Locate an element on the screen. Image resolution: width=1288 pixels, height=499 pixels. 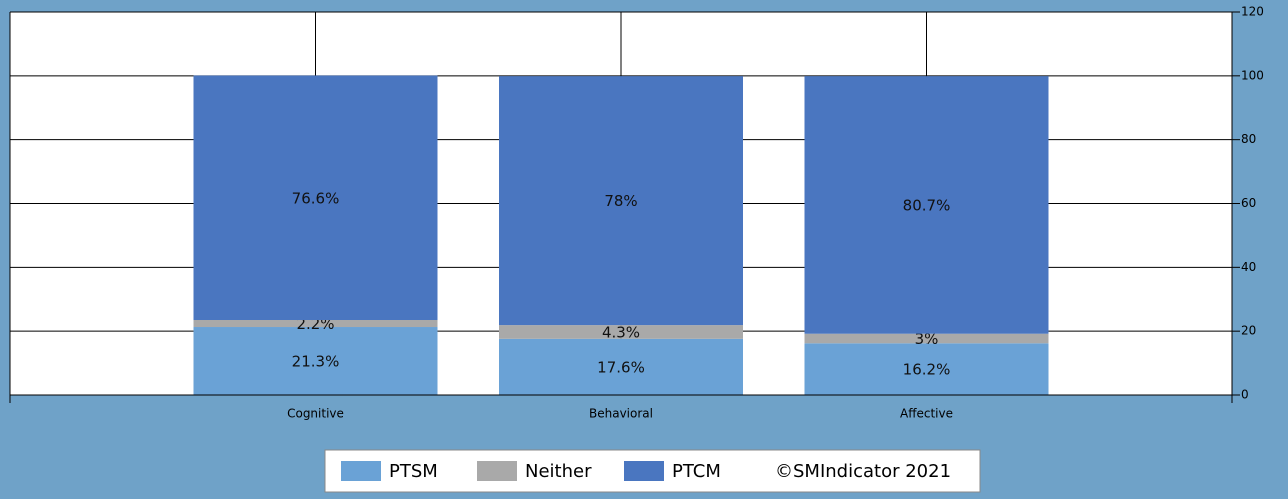
data-label: 3% is located at coordinates (927, 339).